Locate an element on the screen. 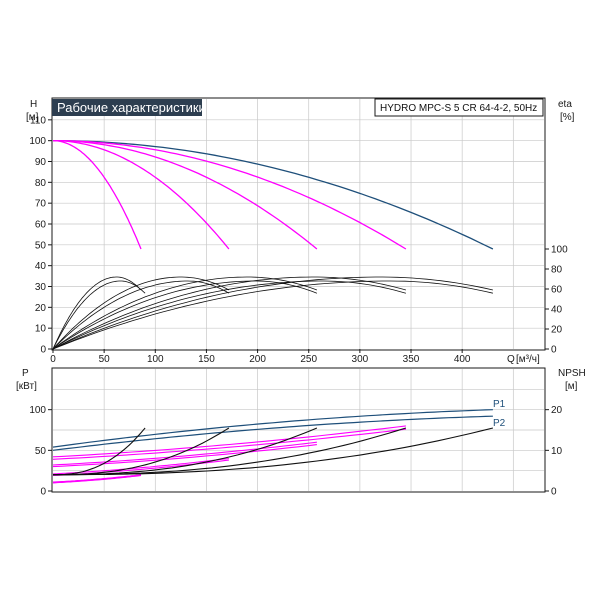  chart-title: Рабочие характеристики is located at coordinates (131, 107).